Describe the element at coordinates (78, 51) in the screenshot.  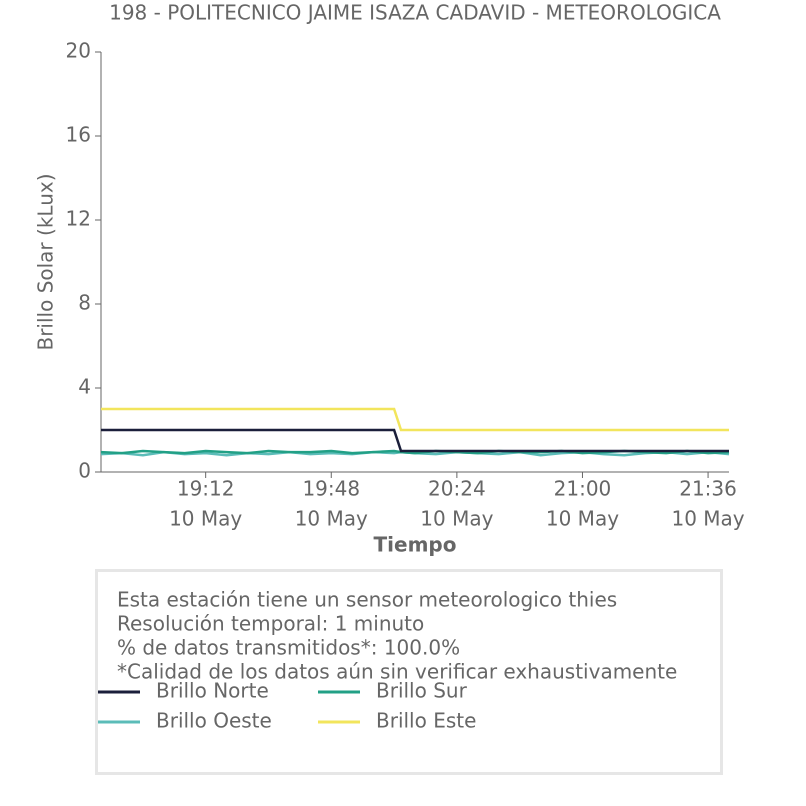
I see `y-tick-label: 20` at that location.